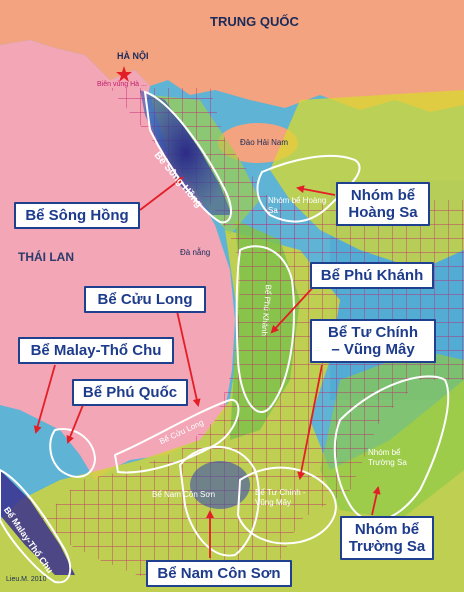 This screenshot has width=464, height=592. I want to click on arrow-truong-sa, so click(376, 501).